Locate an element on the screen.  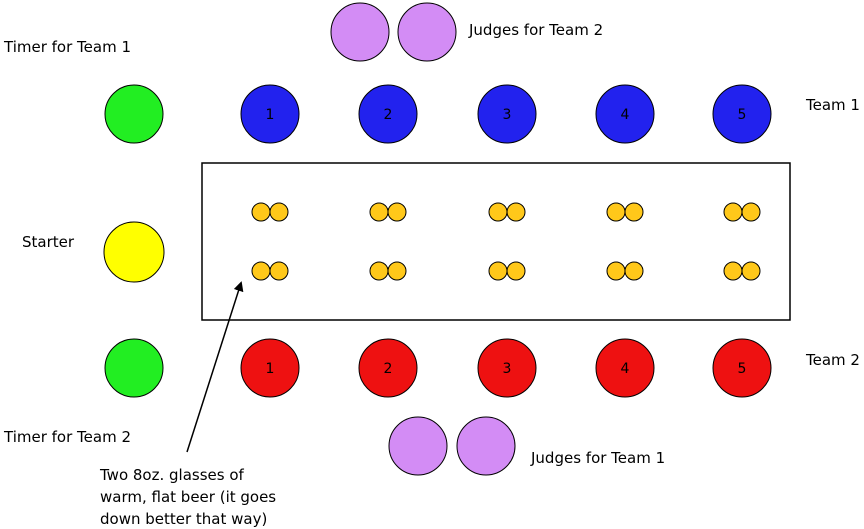
team2-player-3-circle is located at coordinates (507, 368).